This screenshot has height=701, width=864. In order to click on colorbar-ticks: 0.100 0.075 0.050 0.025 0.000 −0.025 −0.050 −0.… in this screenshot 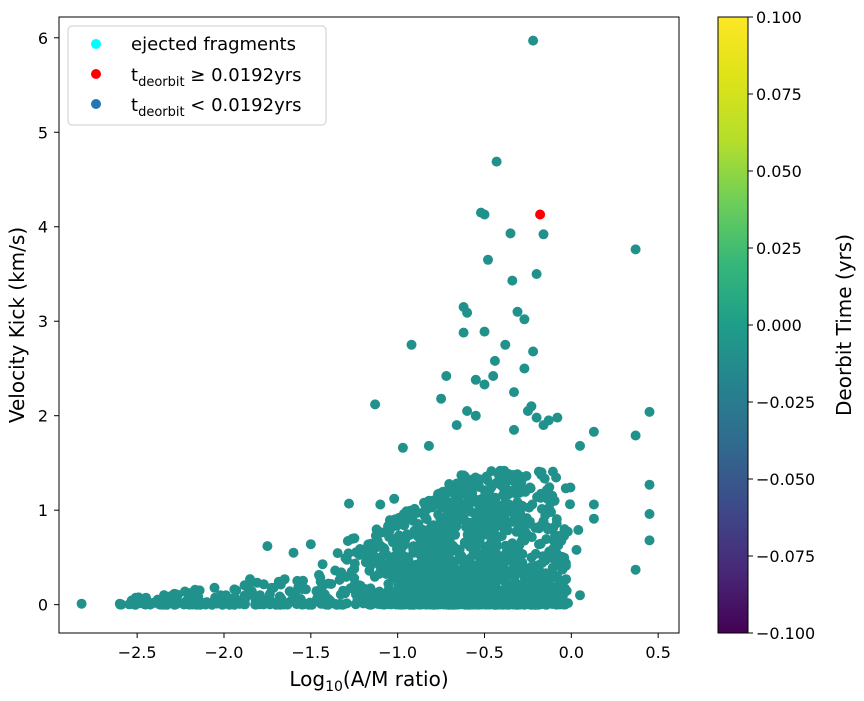, I will do `click(781, 325)`.